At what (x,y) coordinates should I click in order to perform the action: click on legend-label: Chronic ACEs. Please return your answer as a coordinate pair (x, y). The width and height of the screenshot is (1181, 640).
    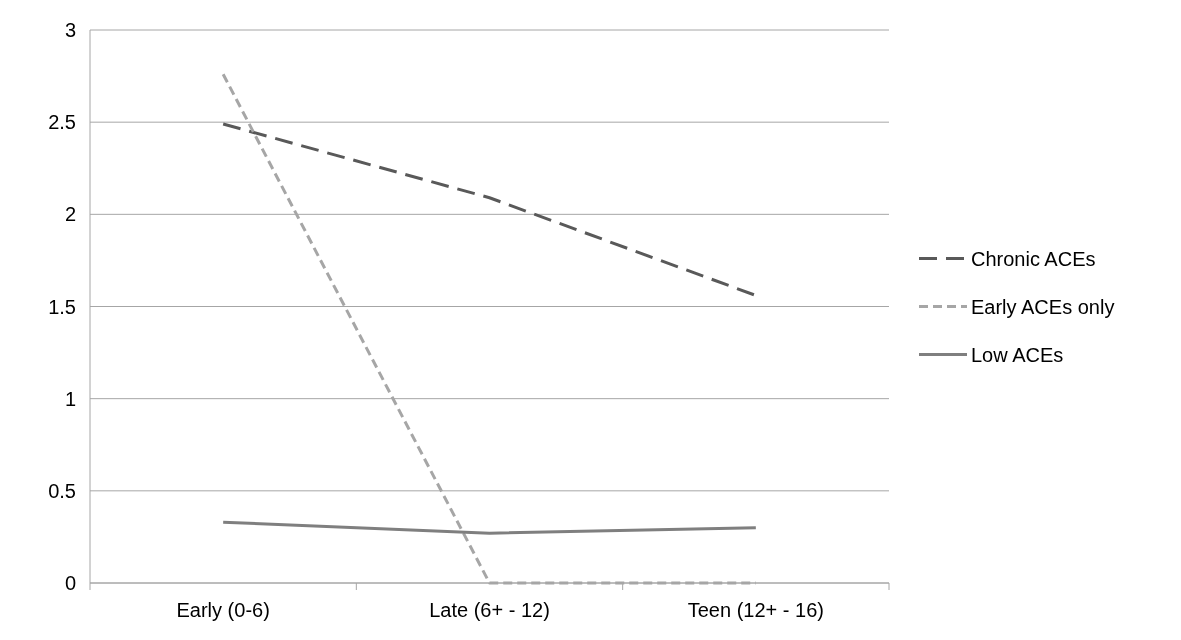
    Looking at the image, I should click on (1033, 258).